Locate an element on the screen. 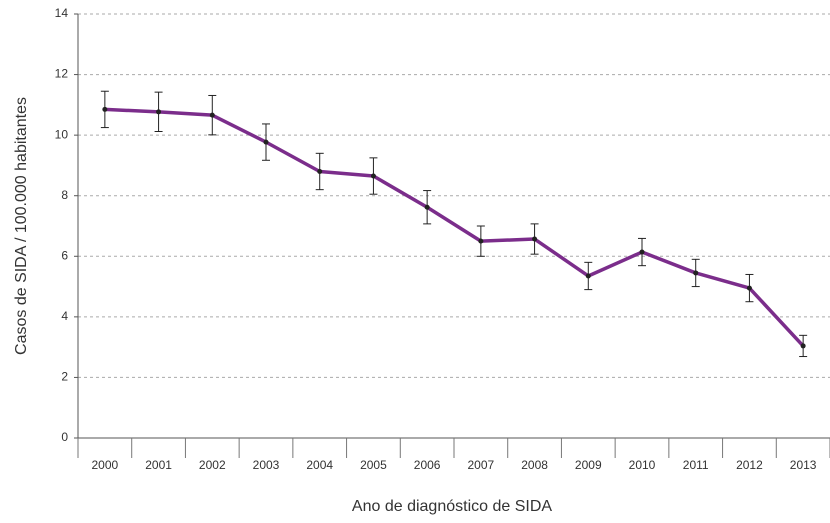 Image resolution: width=830 pixels, height=523 pixels. x-tick-label: 2009 is located at coordinates (588, 465).